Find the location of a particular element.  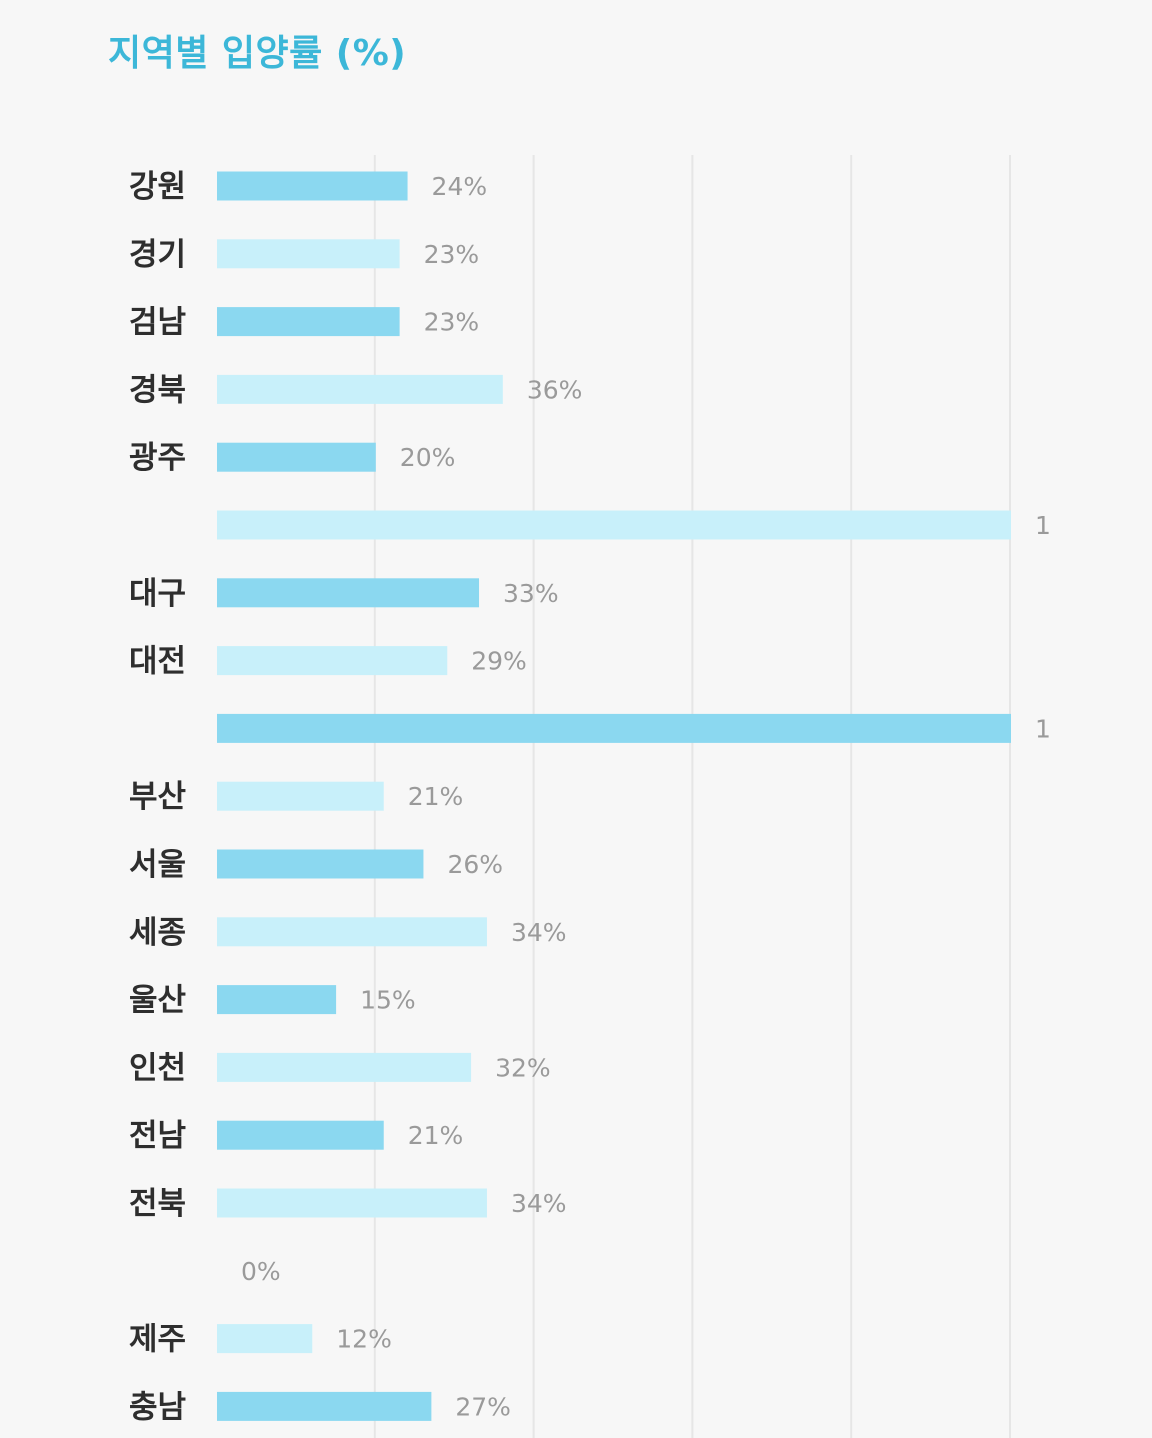

value-label: 0% is located at coordinates (261, 1271).